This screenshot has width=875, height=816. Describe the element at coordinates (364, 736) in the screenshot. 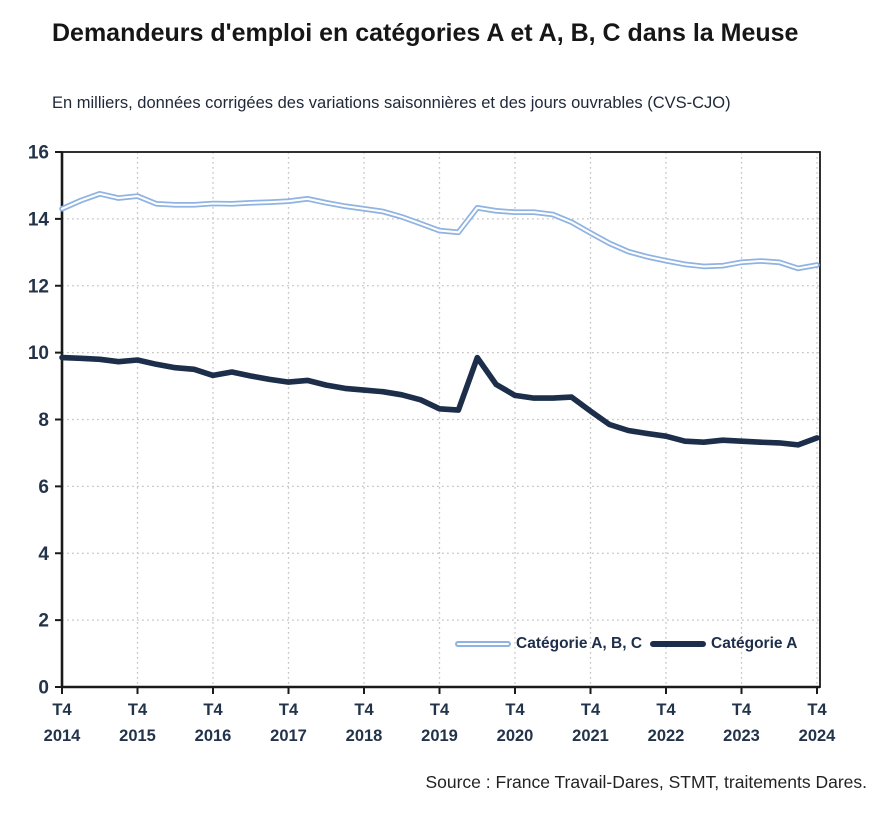

I see `svg-text: 2018` at that location.